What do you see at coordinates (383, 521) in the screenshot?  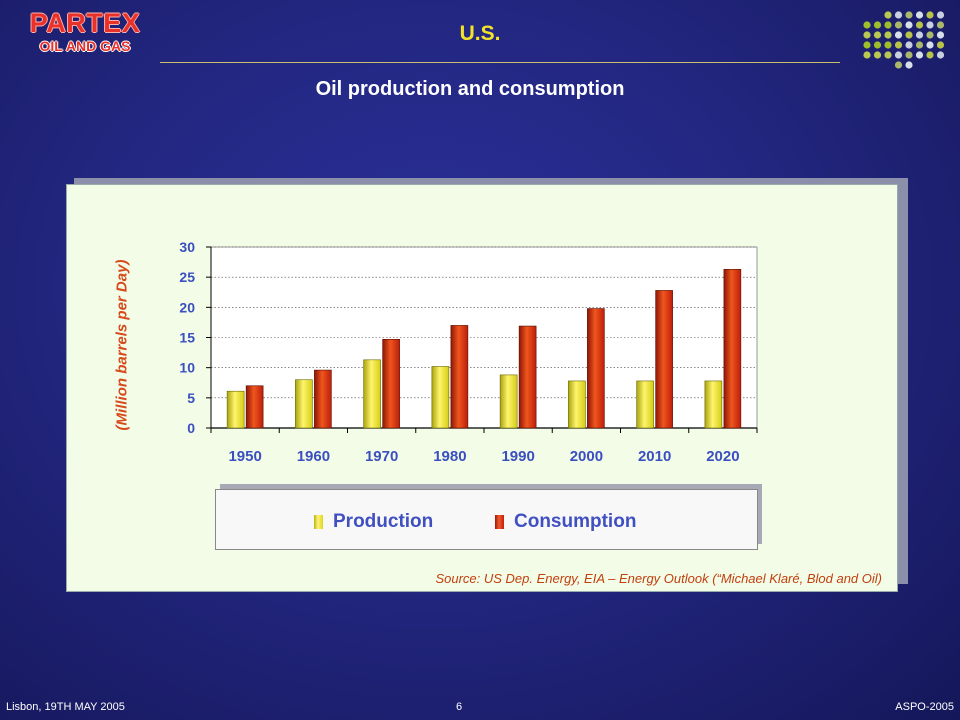 I see `legend-label-production: Production` at bounding box center [383, 521].